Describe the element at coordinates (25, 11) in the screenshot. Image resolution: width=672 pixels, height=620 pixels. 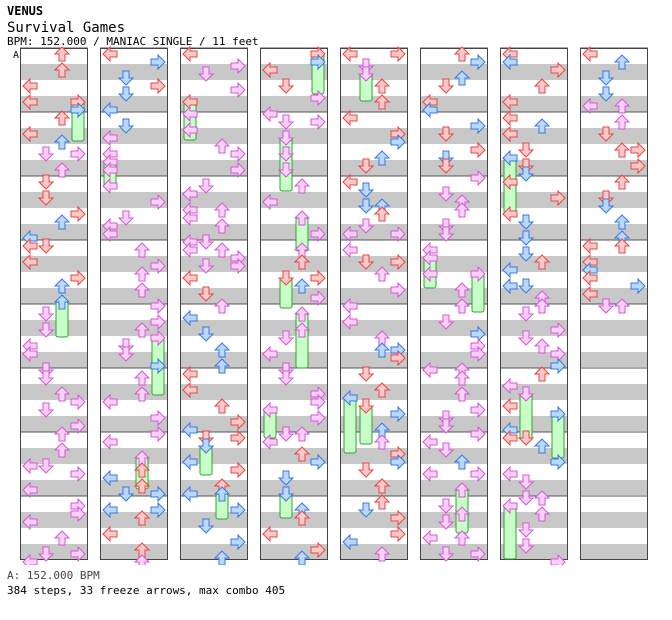
I see `artist-name: VENUS` at that location.